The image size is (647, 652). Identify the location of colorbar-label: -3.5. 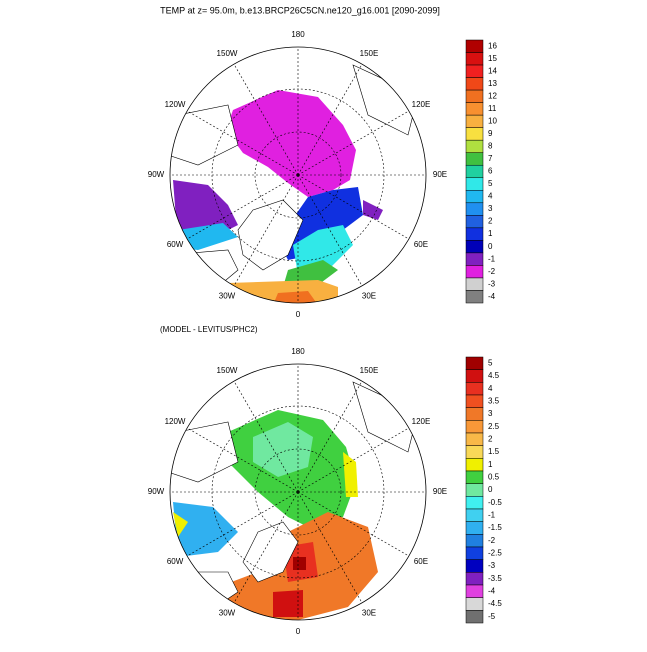
(495, 578).